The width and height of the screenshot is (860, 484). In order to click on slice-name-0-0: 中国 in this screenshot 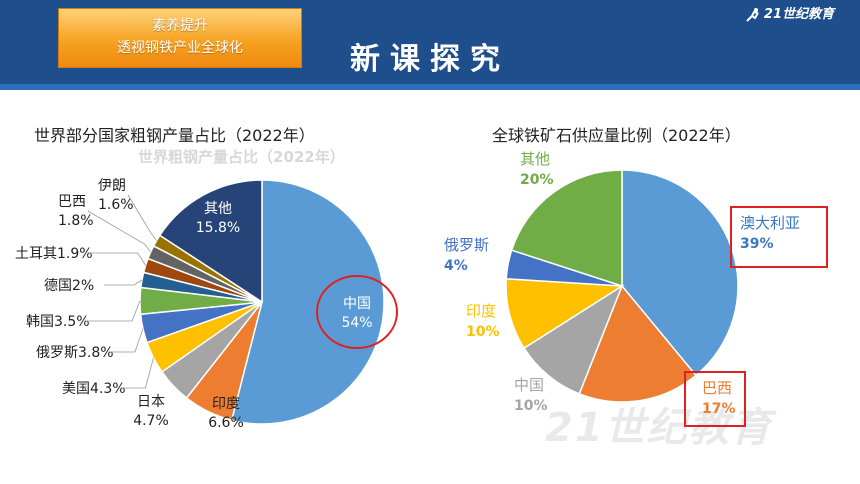, I will do `click(357, 304)`.